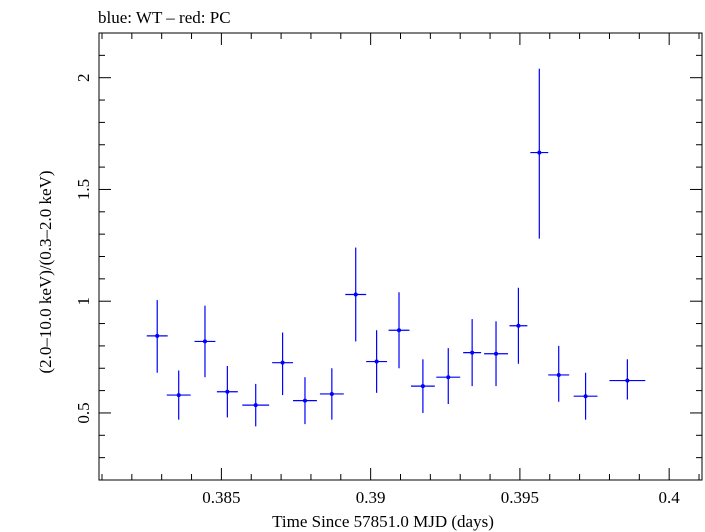  Describe the element at coordinates (371, 497) in the screenshot. I see `x-tick-label: 0.39` at that location.